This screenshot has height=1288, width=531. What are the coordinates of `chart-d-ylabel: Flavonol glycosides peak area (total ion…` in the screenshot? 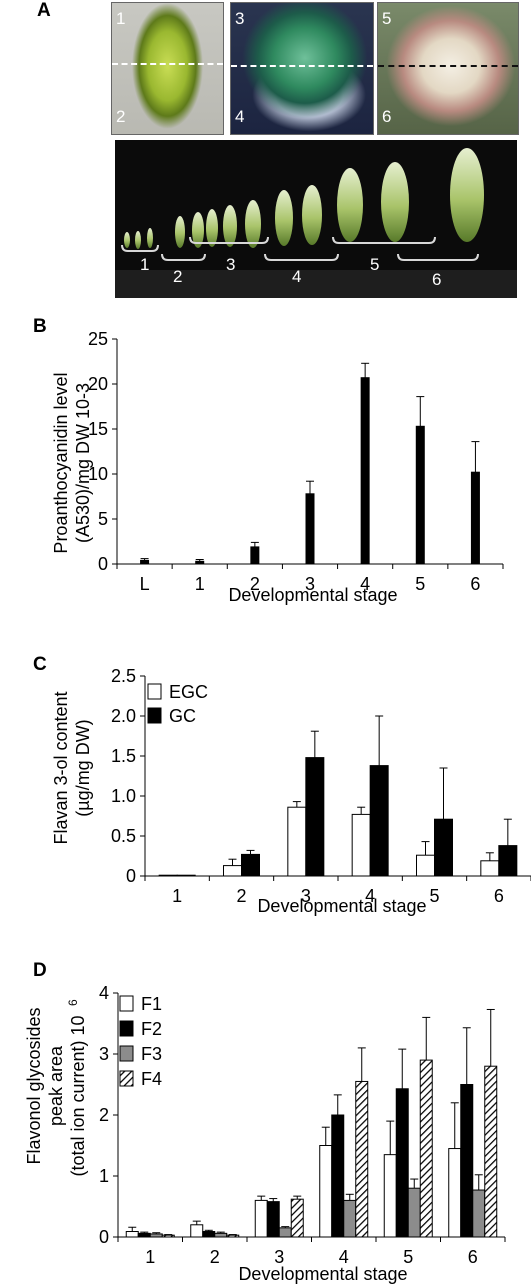 It's located at (56, 1088).